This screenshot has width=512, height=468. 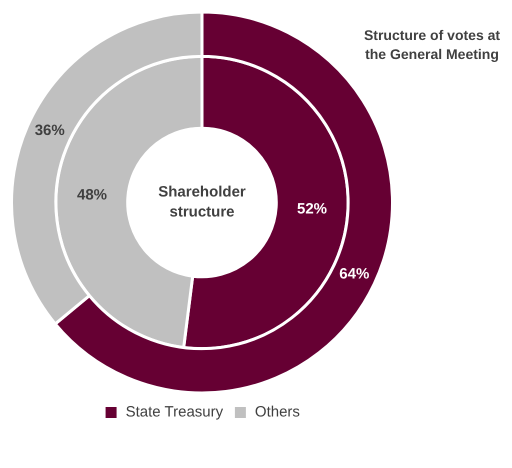 I want to click on data-label: 52%, so click(x=312, y=209).